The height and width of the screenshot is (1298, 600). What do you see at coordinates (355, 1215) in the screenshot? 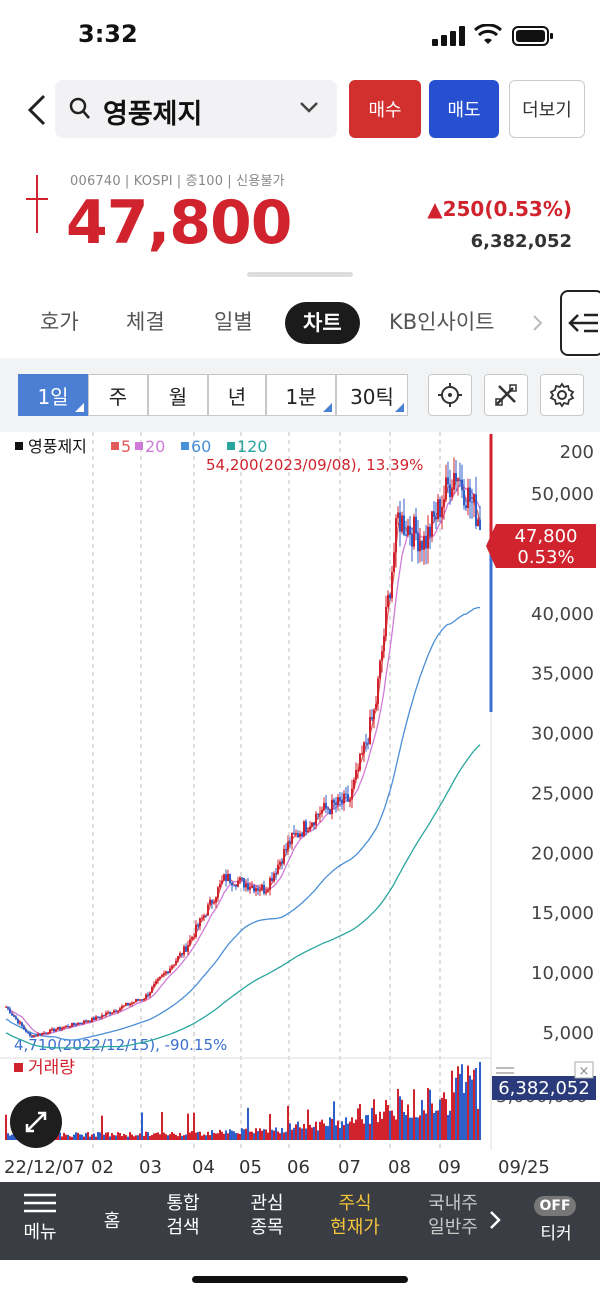
I see `nav-current-price: 주식 현재가` at bounding box center [355, 1215].